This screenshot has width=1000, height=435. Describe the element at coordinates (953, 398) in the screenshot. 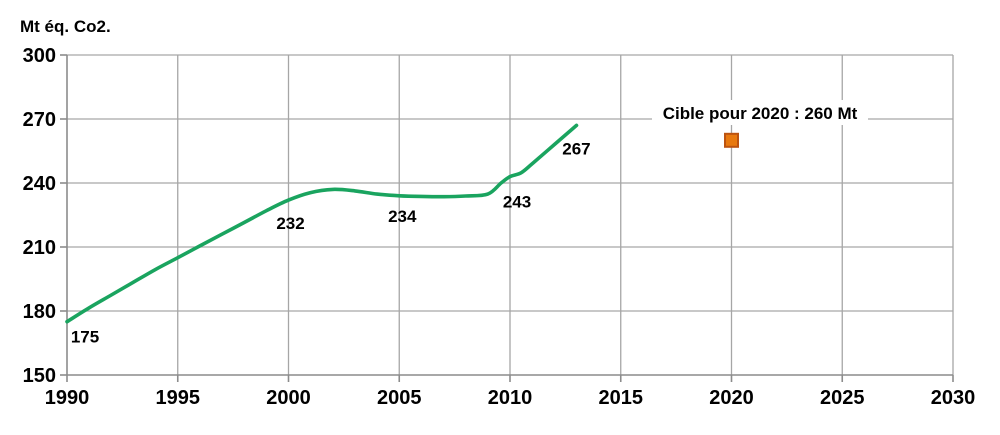

I see `x-tick-label: 2030` at that location.